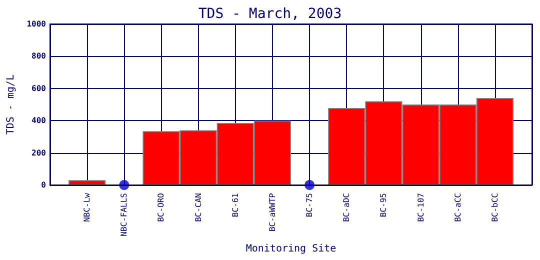  What do you see at coordinates (495, 207) in the screenshot?
I see `x-tick-label: BC-bCC` at bounding box center [495, 207].